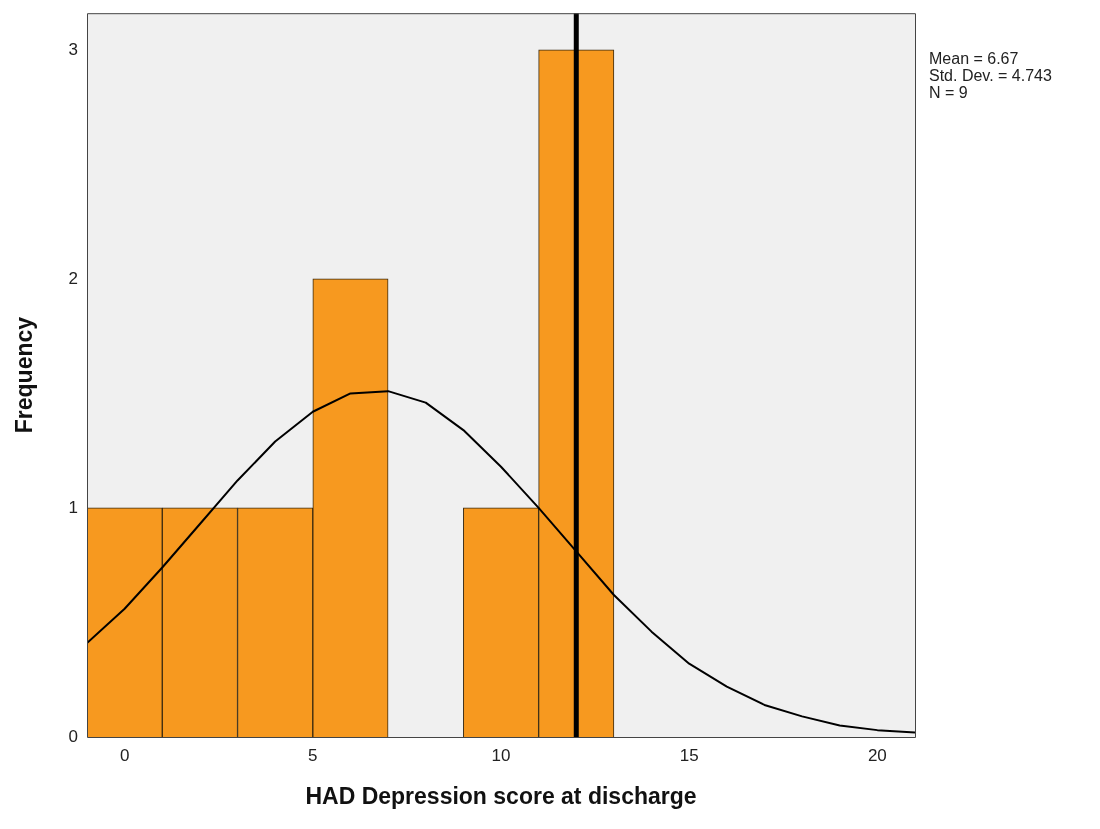 Image resolution: width=1100 pixels, height=829 pixels. I want to click on text: Std. Dev. = 4.743, so click(990, 75).